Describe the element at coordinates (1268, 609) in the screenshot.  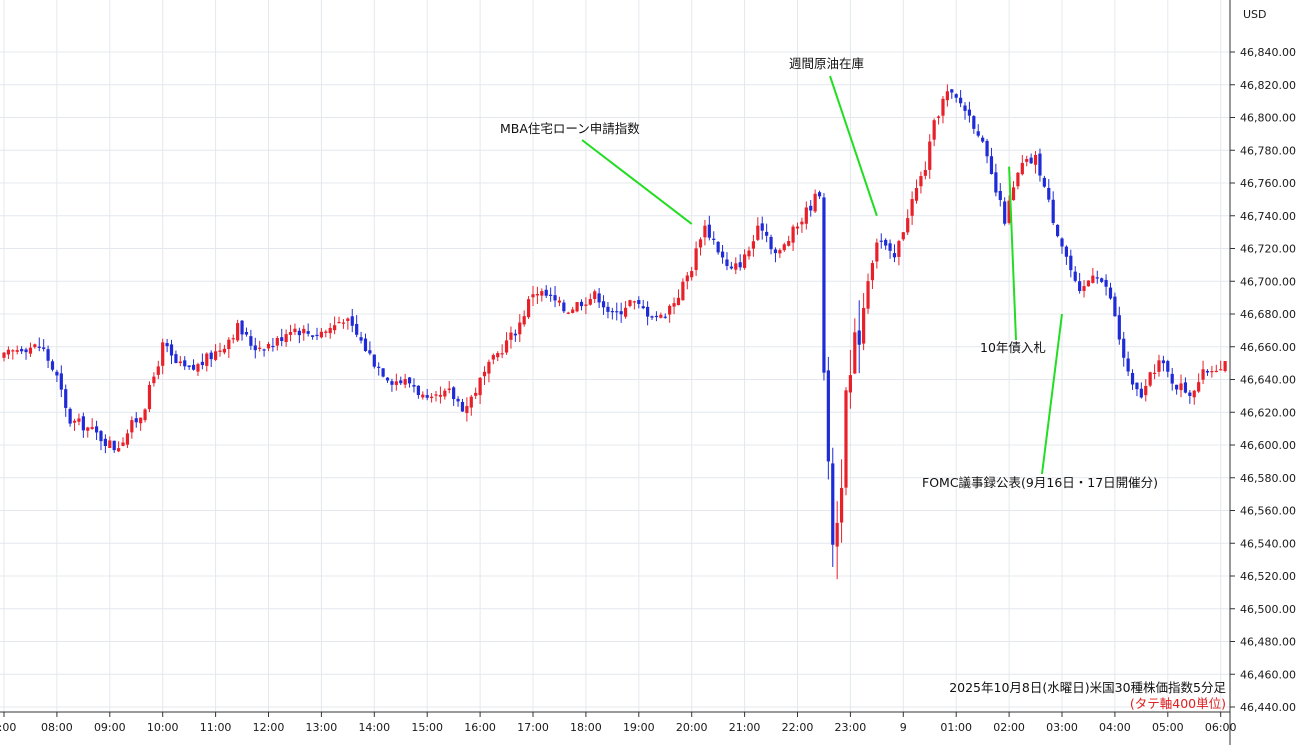
I see `y-tick-label: 46,500.00` at that location.